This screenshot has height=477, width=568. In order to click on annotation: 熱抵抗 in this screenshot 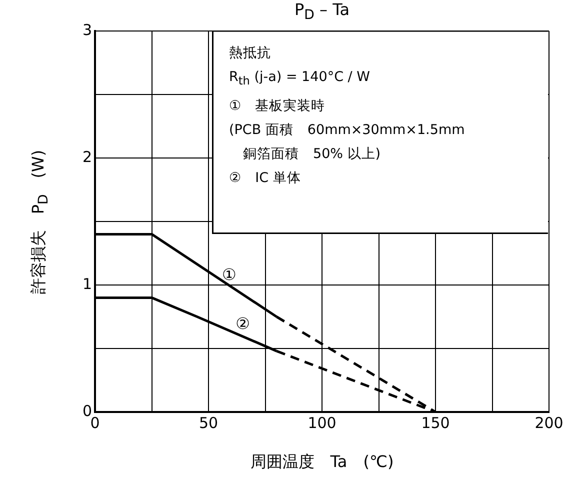, I will do `click(250, 53)`.